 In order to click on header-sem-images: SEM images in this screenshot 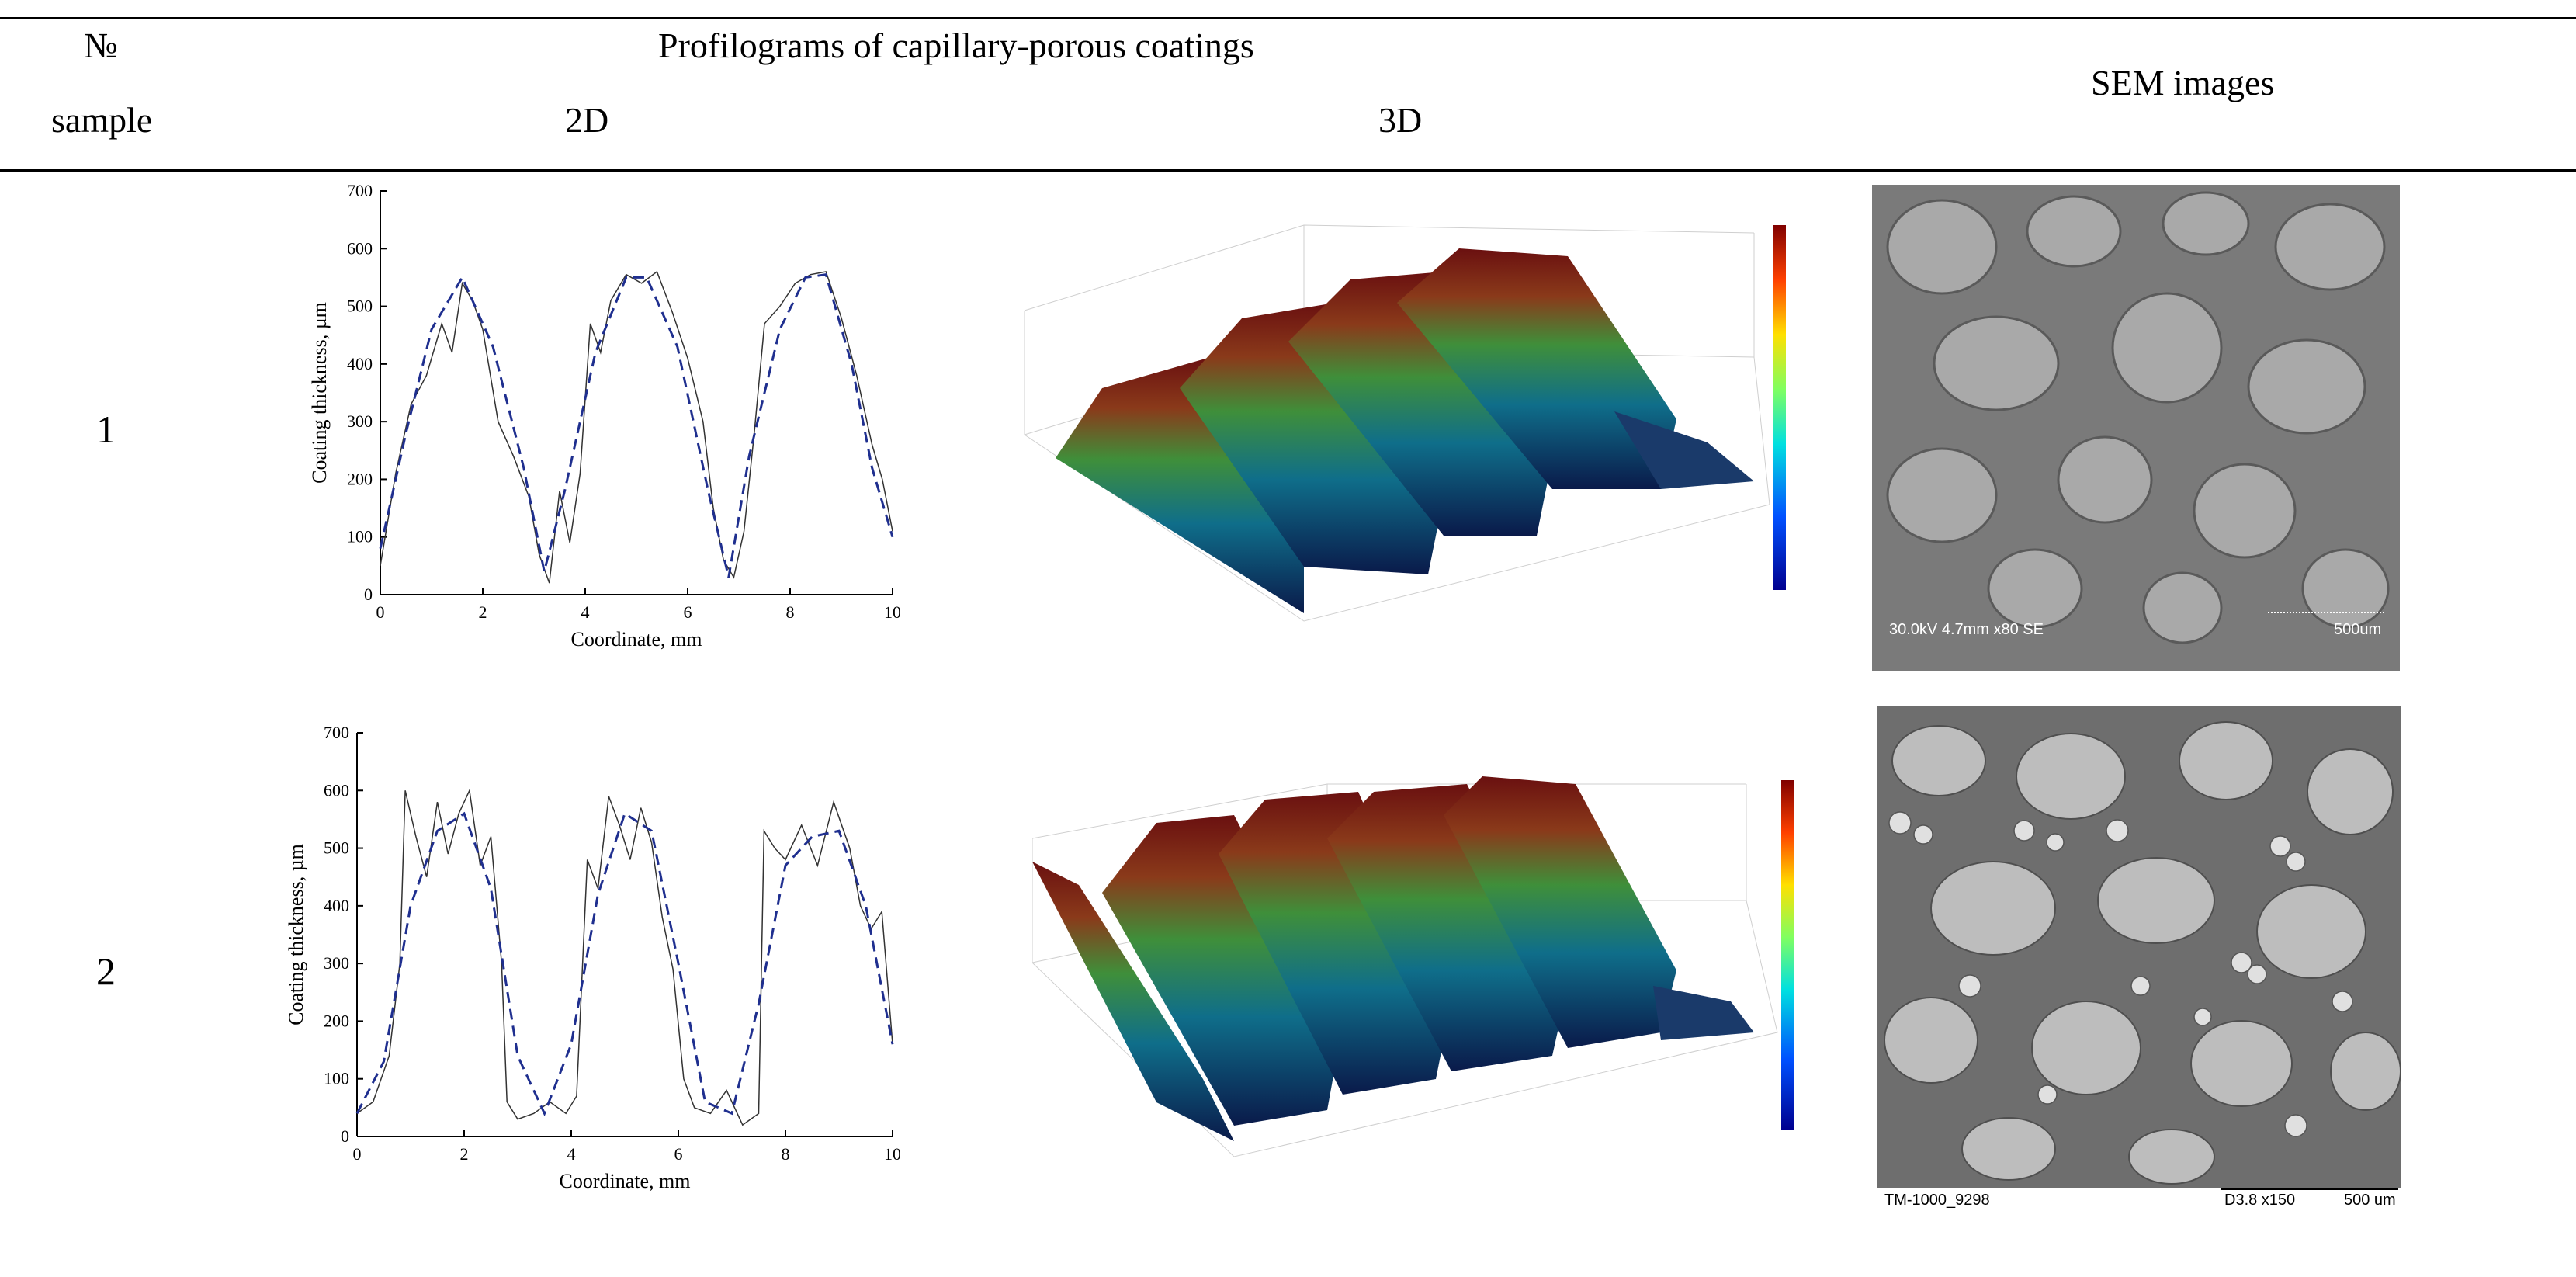, I will do `click(2183, 82)`.